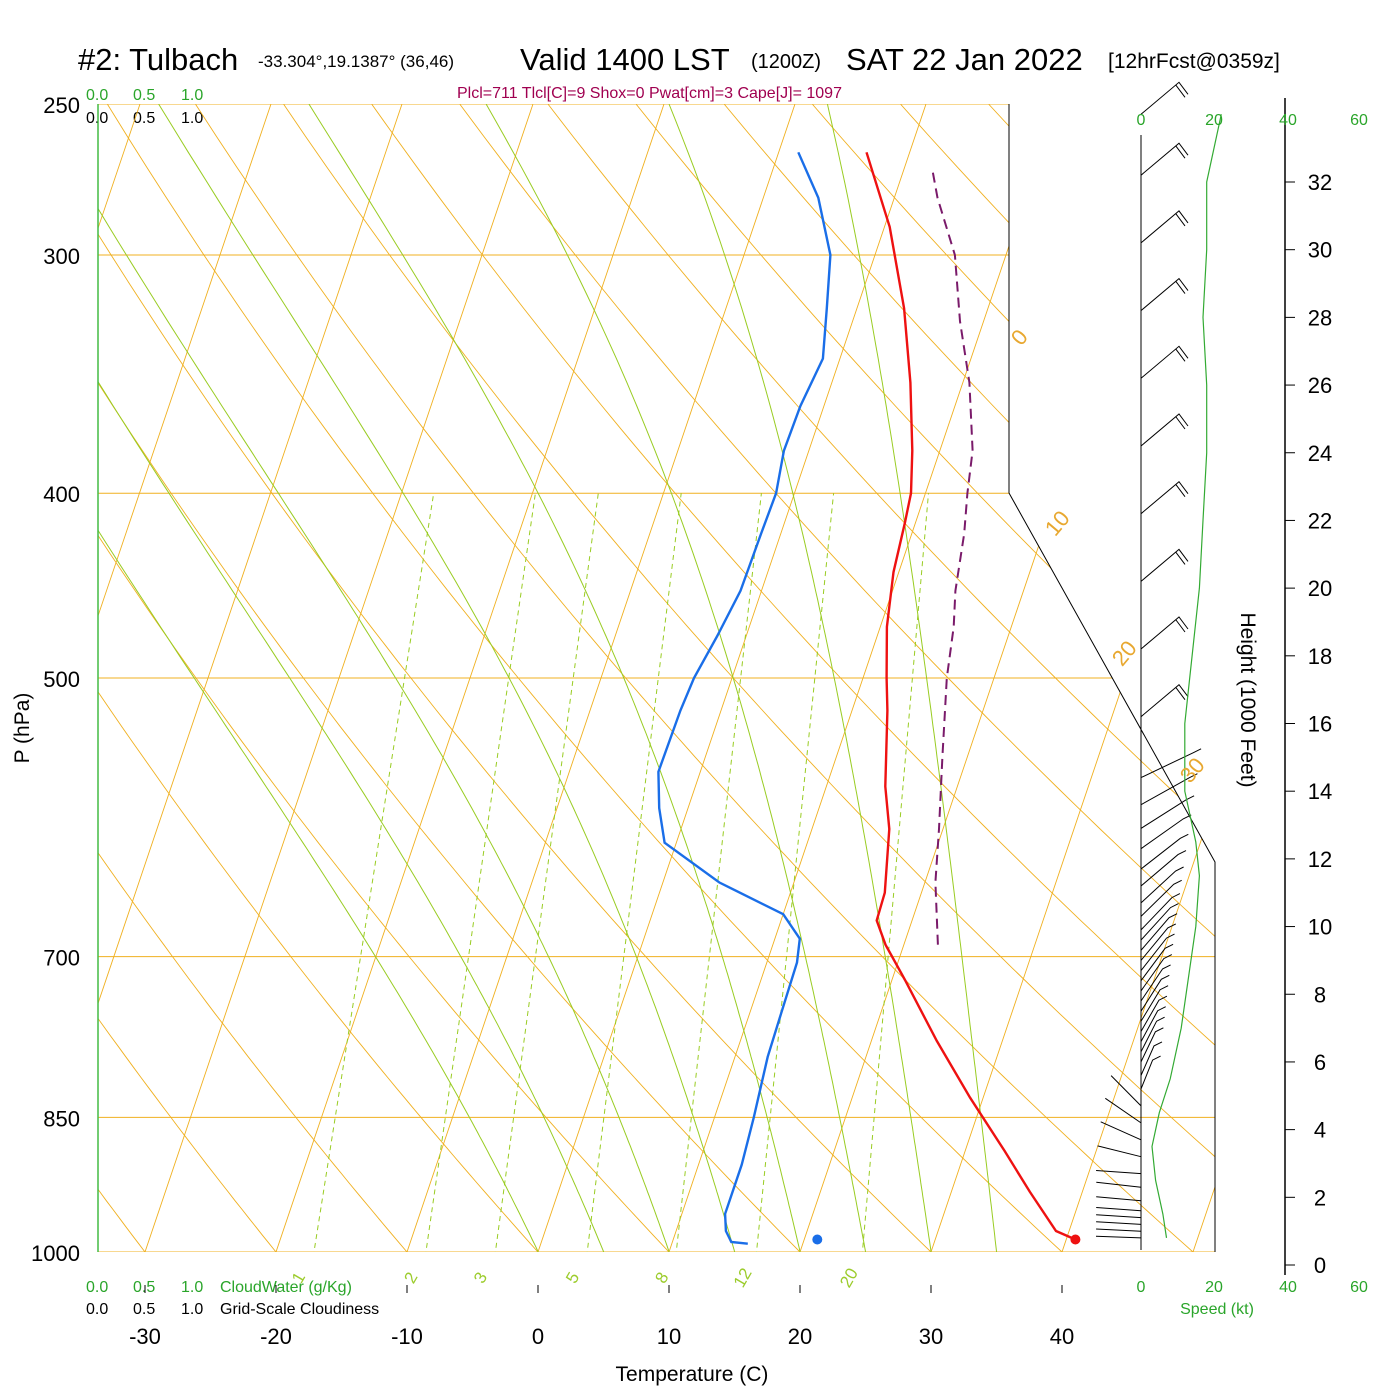 The image size is (1400, 1400). I want to click on bottom-green-2: 1.0, so click(192, 1287).